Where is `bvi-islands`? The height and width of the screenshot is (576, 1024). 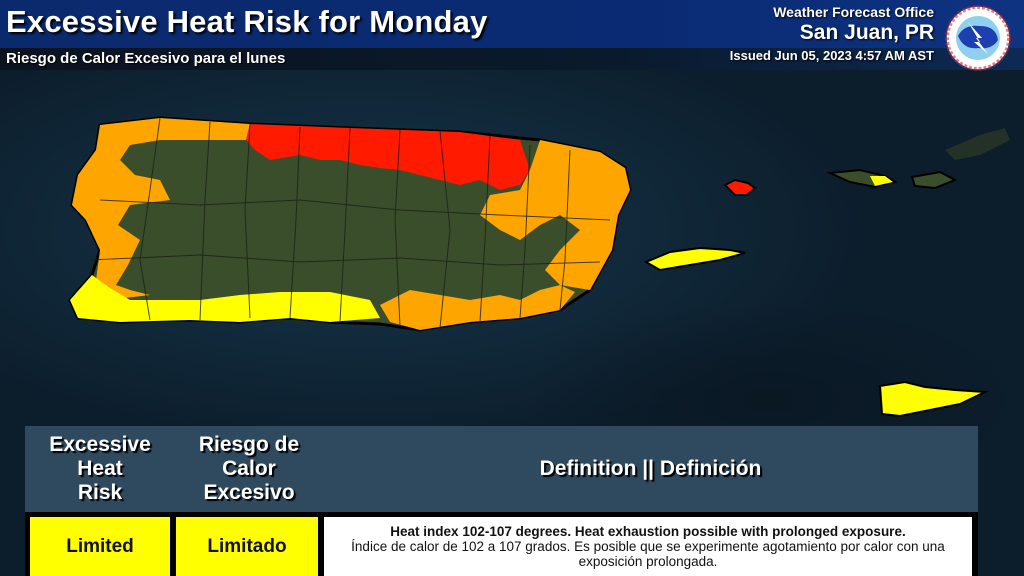 bvi-islands is located at coordinates (977, 144).